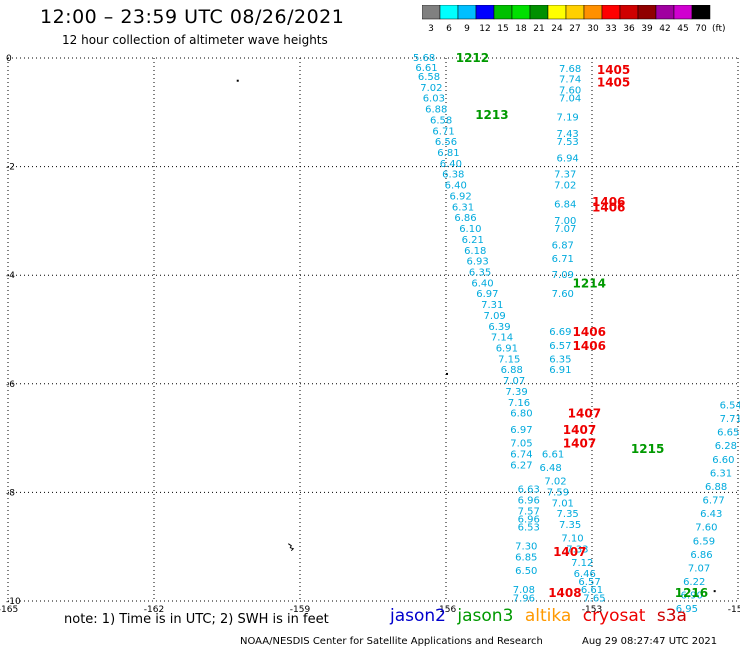  What do you see at coordinates (714, 591) in the screenshot?
I see `island-mark` at bounding box center [714, 591].